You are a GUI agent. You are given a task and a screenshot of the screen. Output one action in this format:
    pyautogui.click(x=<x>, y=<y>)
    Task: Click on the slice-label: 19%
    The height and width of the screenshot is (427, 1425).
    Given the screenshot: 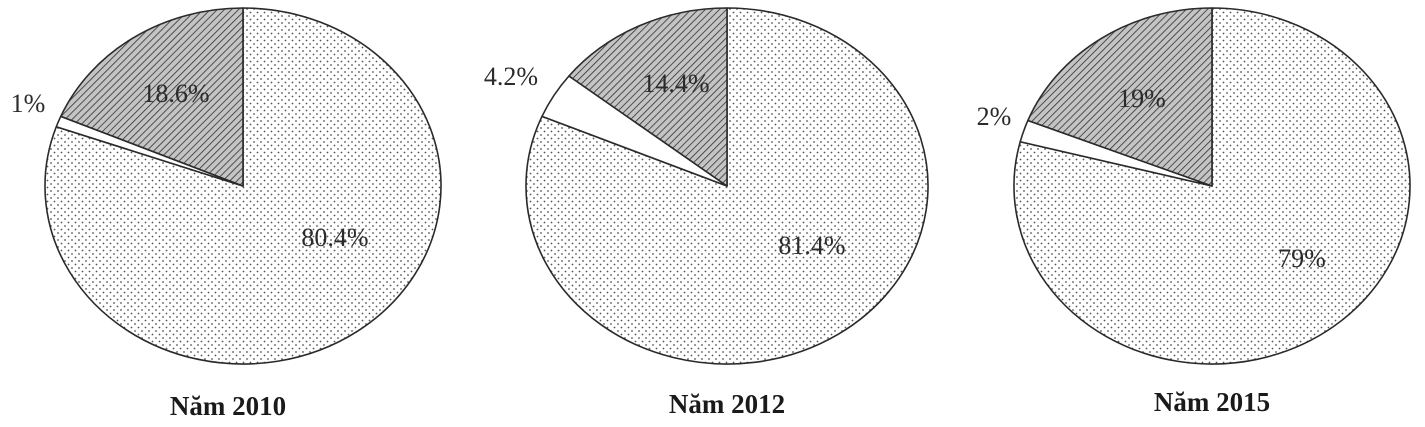 What is the action you would take?
    pyautogui.click(x=1142, y=98)
    